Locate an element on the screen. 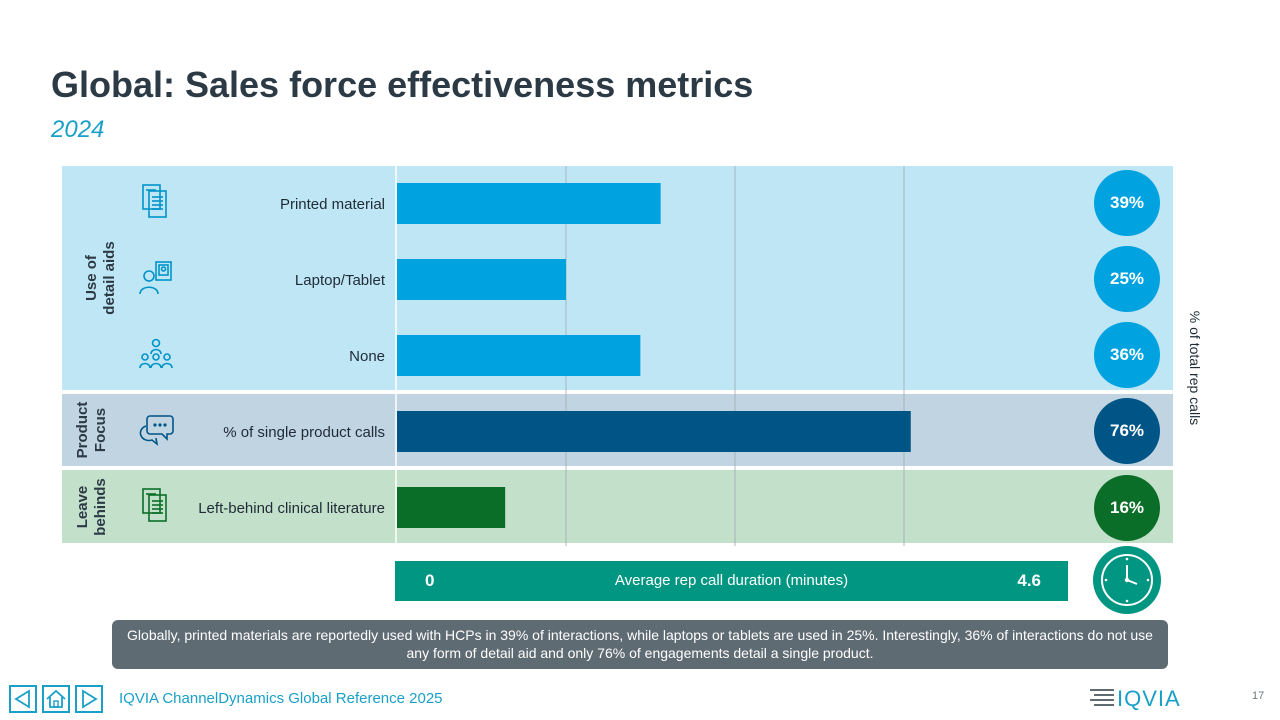  triangle-right-icon is located at coordinates (90, 699).